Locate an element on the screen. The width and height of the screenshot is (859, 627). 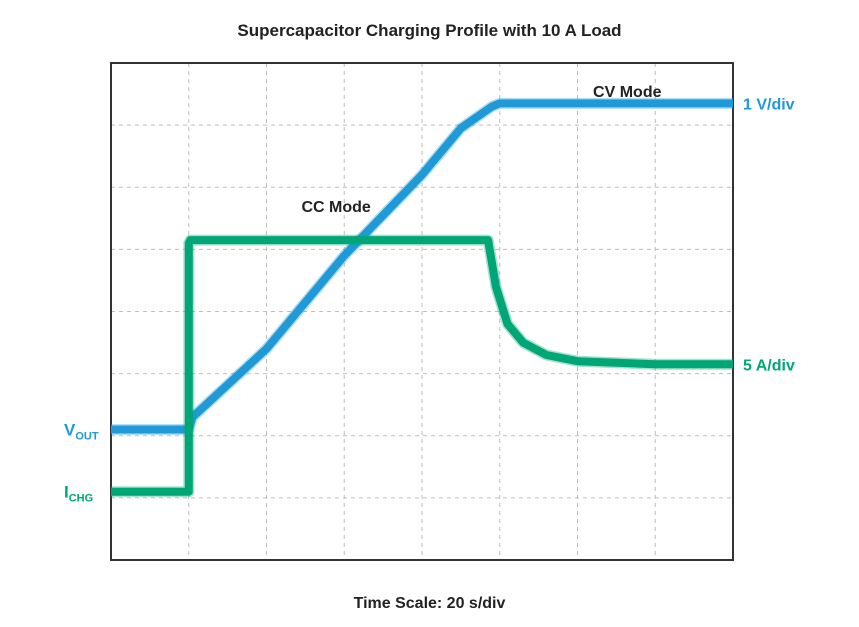
ichg-trace-name: ICHG is located at coordinates (78, 494).